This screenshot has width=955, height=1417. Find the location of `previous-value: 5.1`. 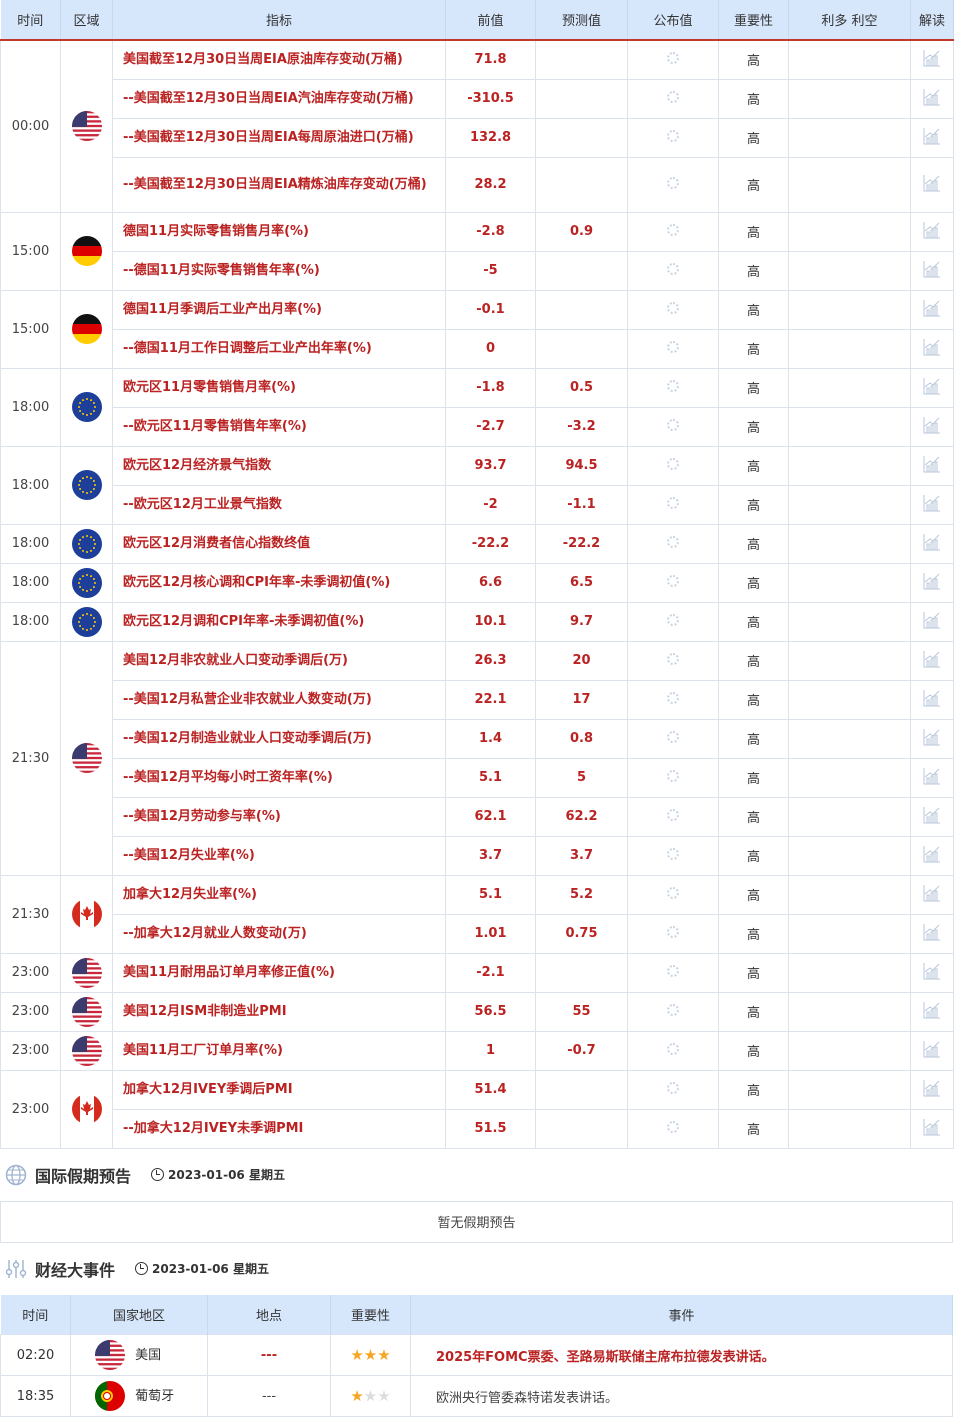

previous-value: 5.1 is located at coordinates (491, 777).